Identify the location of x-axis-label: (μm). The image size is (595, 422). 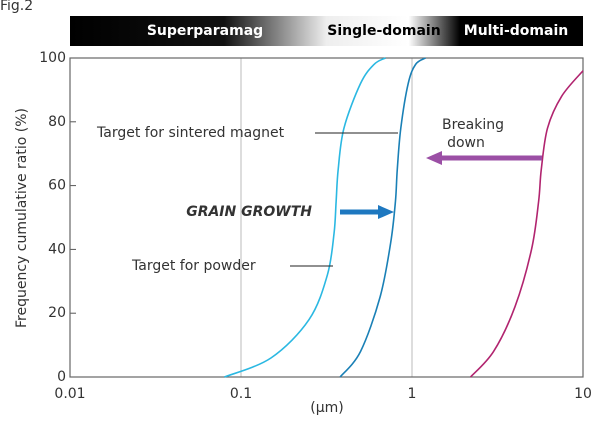
(326, 408).